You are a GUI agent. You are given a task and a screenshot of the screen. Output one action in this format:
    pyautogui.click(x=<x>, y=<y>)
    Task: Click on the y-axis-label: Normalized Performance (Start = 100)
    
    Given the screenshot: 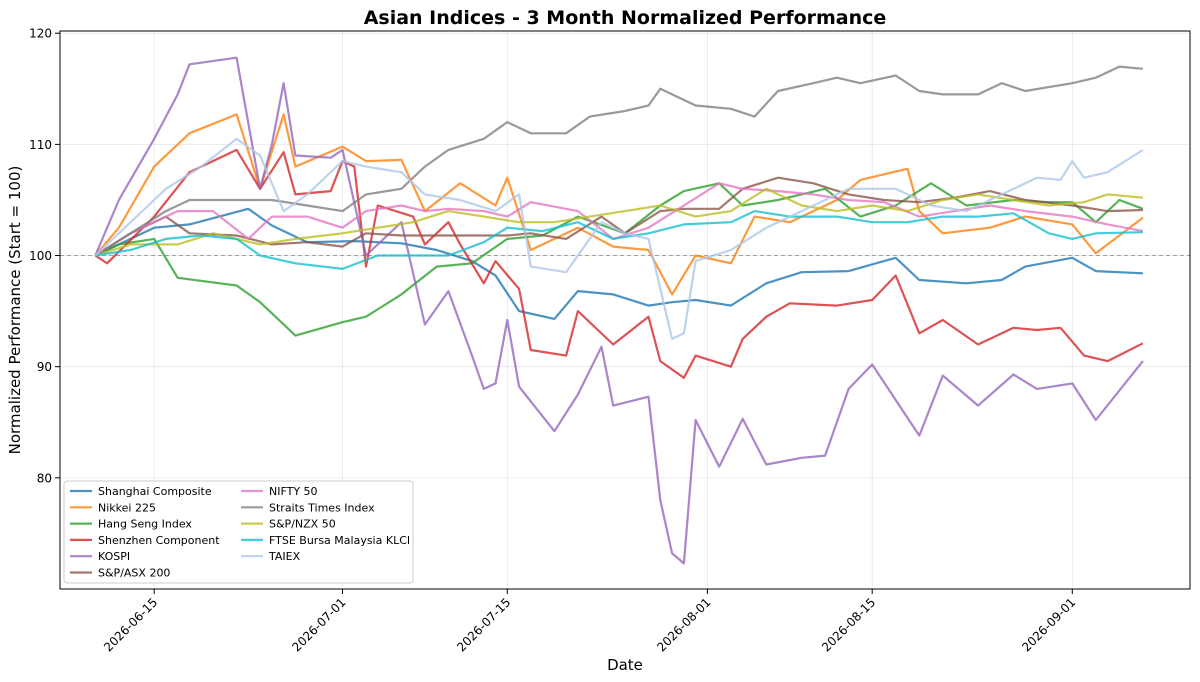 What is the action you would take?
    pyautogui.click(x=15, y=310)
    